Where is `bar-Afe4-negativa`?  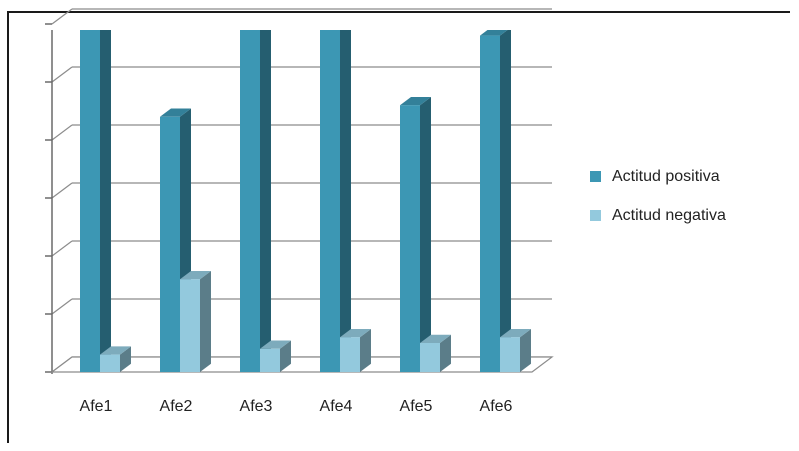 bar-Afe4-negativa is located at coordinates (355, 350).